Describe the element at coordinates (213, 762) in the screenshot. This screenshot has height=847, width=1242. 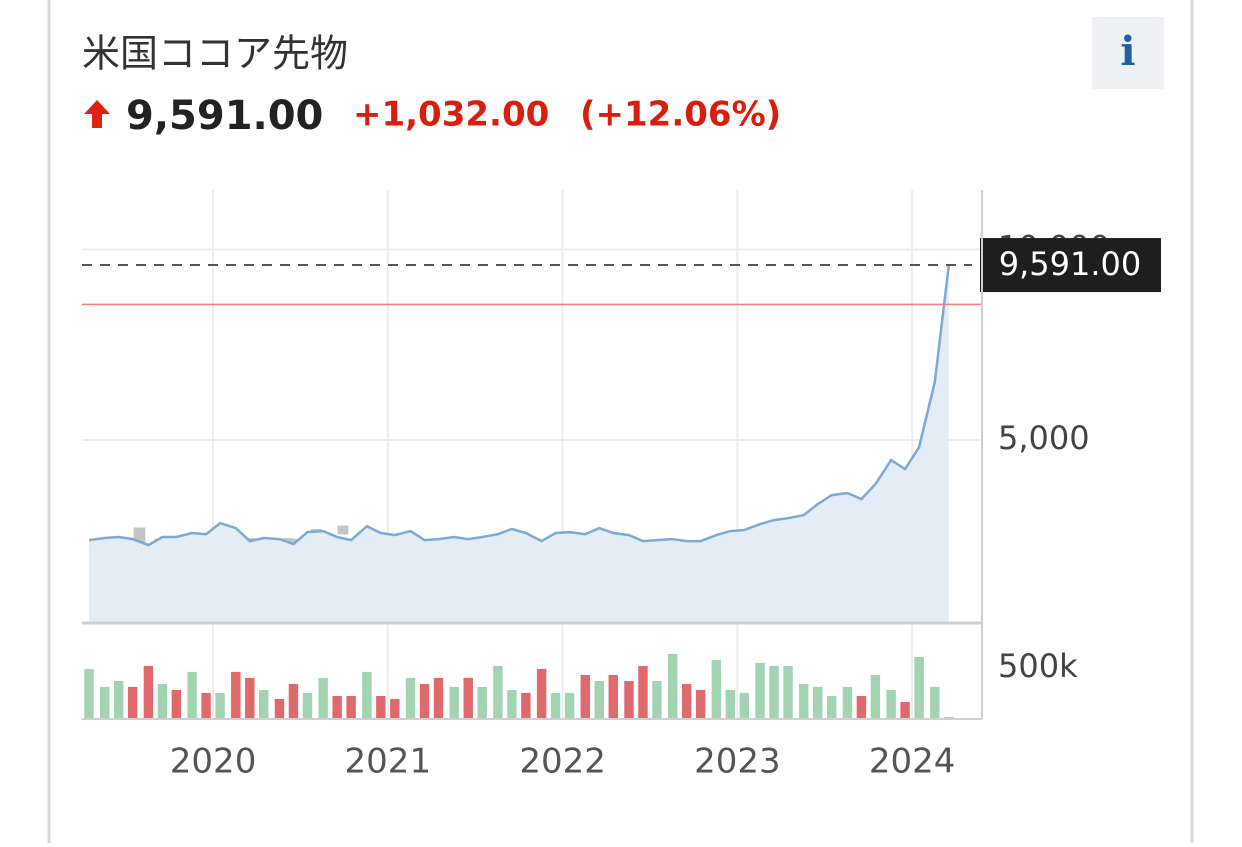
I see `x-tick-label: 2020` at that location.